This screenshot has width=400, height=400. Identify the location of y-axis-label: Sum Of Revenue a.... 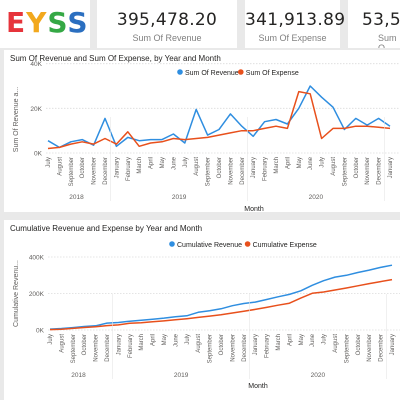
(16, 119).